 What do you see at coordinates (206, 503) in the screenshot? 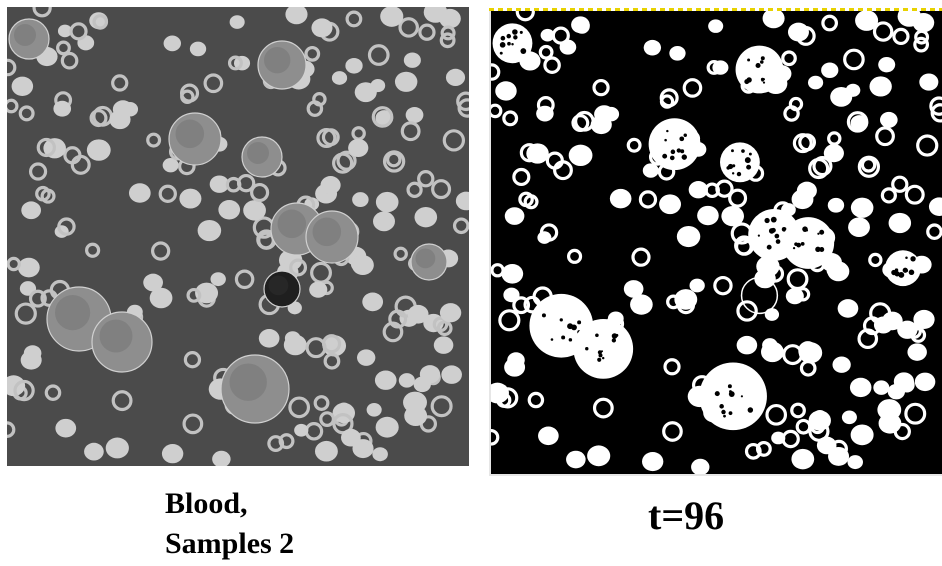
I see `left-caption-line-1: Blood,` at bounding box center [206, 503].